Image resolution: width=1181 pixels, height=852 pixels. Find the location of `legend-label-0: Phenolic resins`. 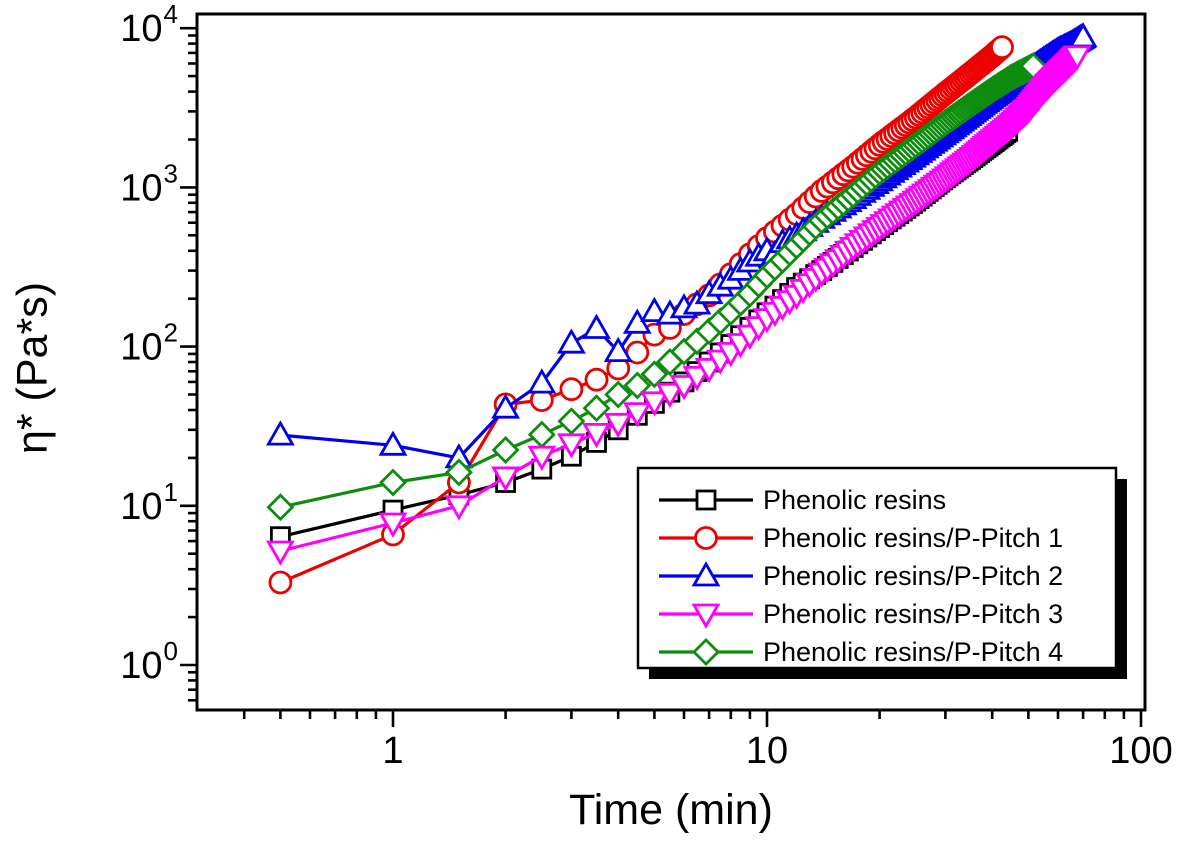

legend-label-0: Phenolic resins is located at coordinates (854, 500).